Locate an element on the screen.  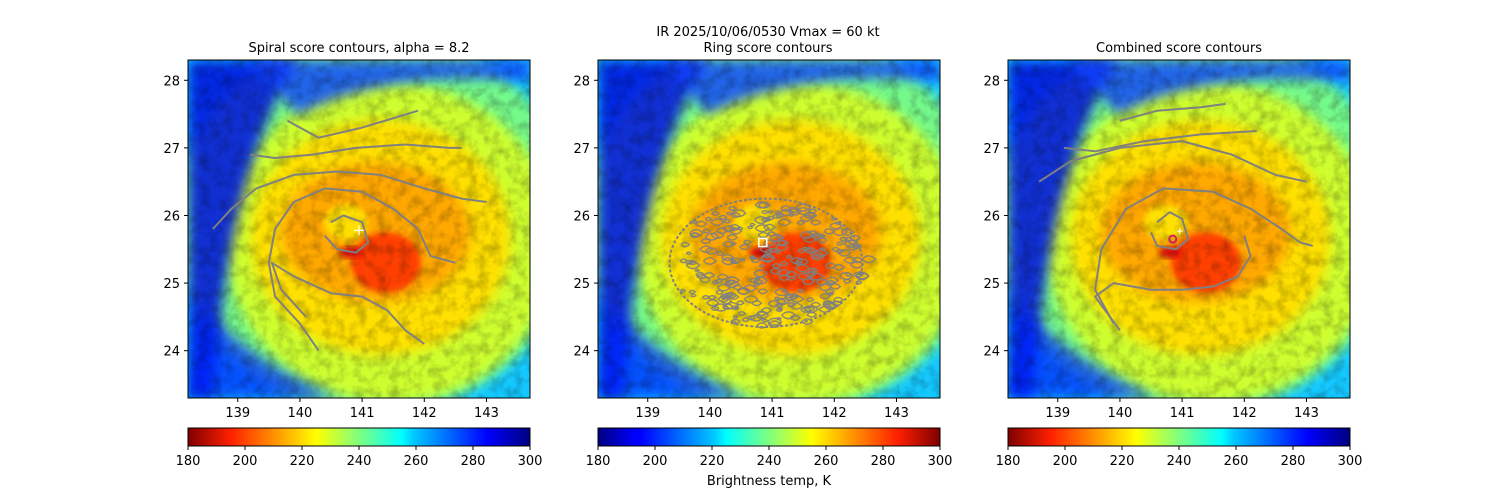
center-marker-square is located at coordinates (763, 242).